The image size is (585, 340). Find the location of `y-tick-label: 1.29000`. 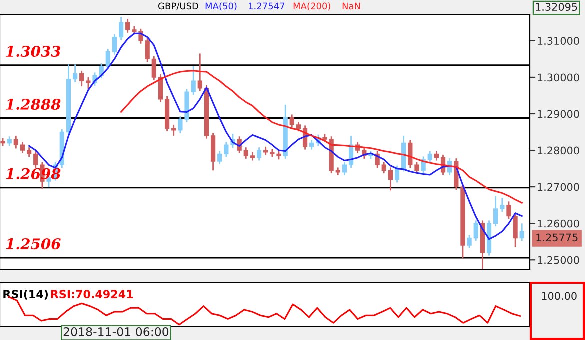

y-tick-label: 1.29000 is located at coordinates (559, 114).